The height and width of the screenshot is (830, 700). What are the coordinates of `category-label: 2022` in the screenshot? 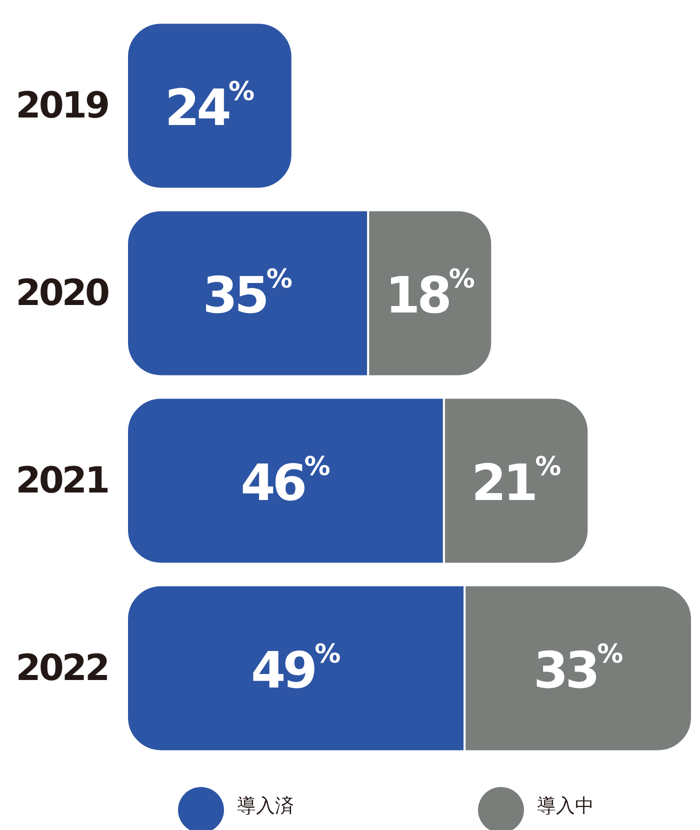 It's located at (62, 668).